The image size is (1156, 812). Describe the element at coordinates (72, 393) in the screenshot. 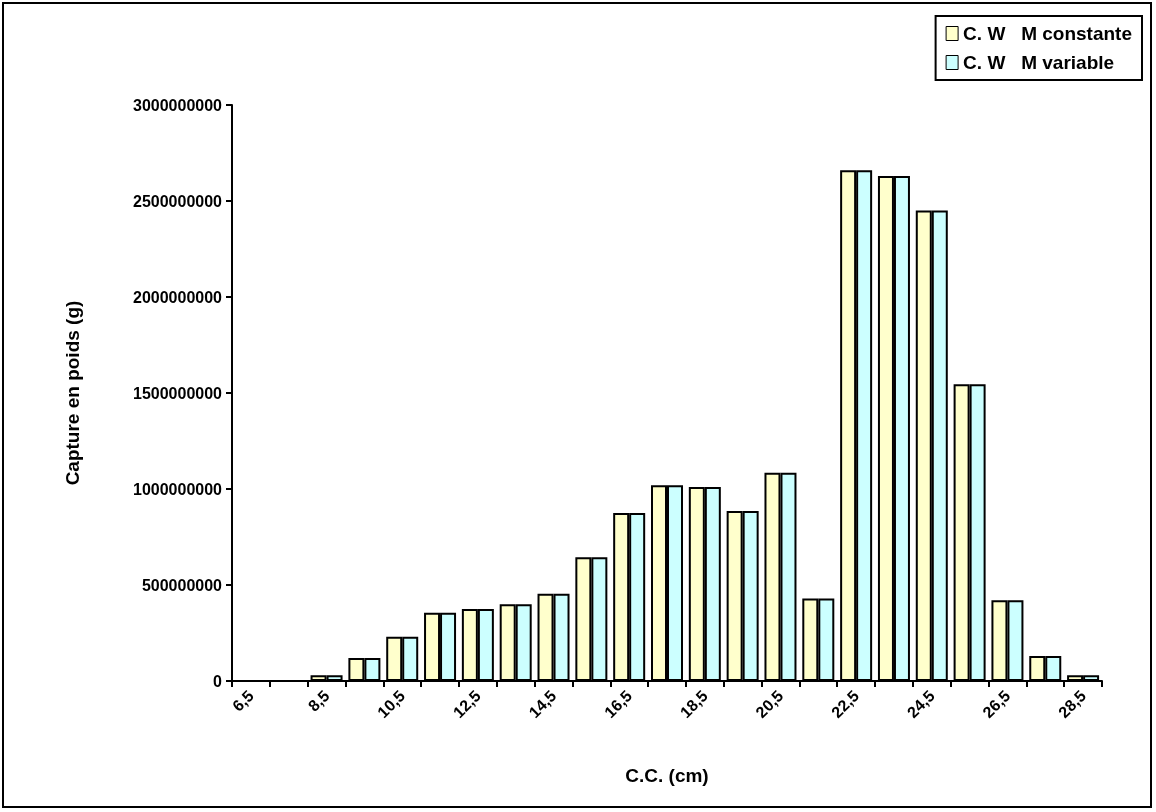

I see `y-axis-title: Capture en poids (g)` at that location.